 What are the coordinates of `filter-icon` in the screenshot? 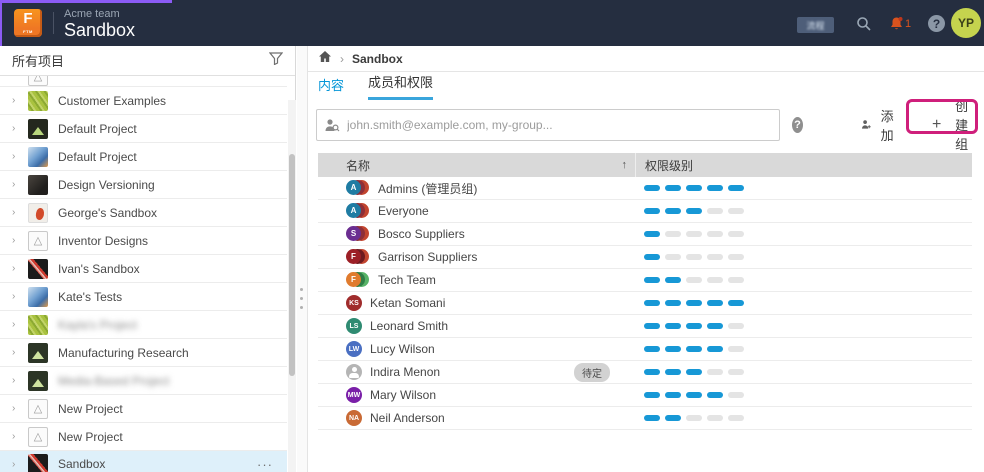 It's located at (276, 60).